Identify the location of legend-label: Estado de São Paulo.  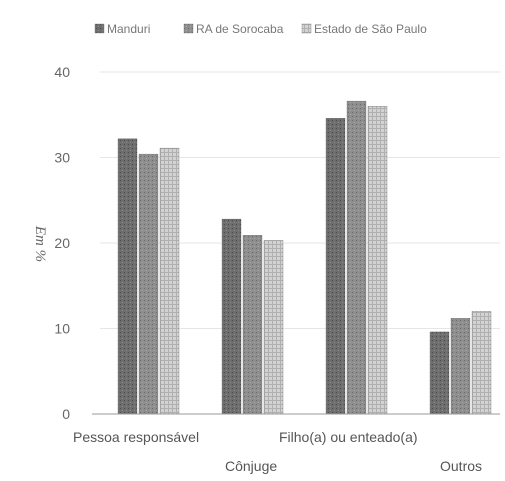
(370, 29).